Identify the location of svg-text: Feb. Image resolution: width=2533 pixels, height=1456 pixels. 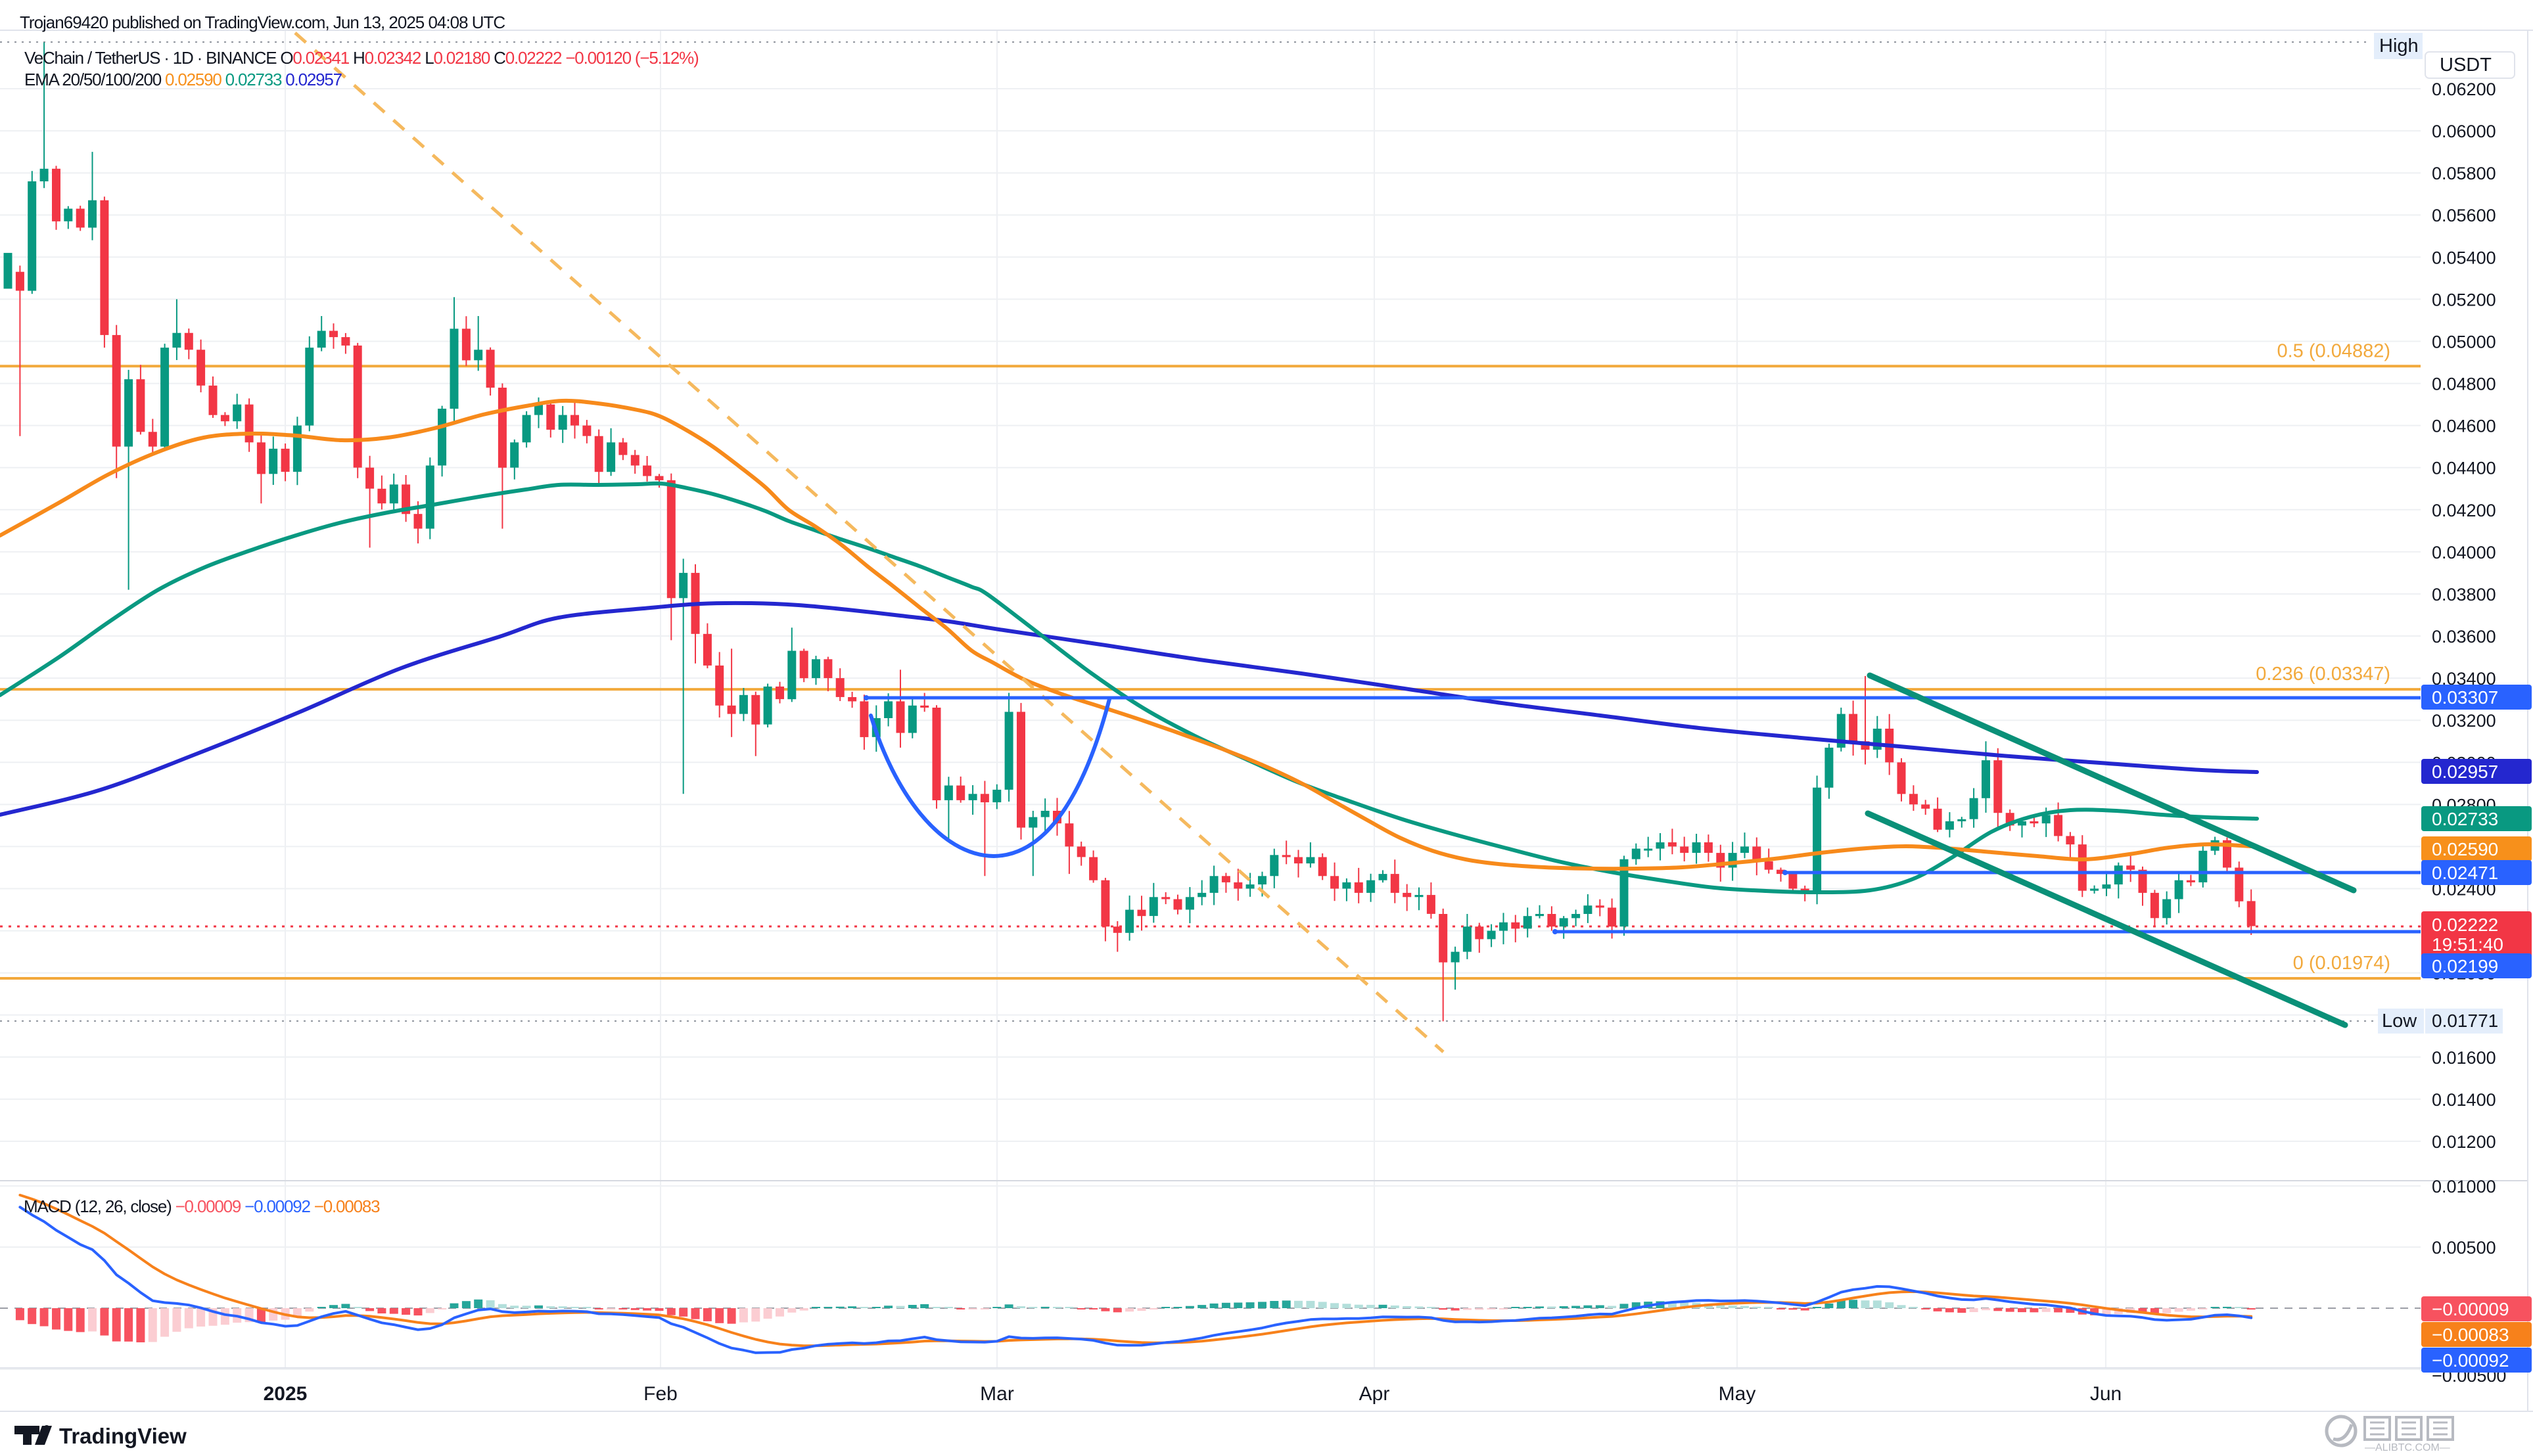
(660, 1394).